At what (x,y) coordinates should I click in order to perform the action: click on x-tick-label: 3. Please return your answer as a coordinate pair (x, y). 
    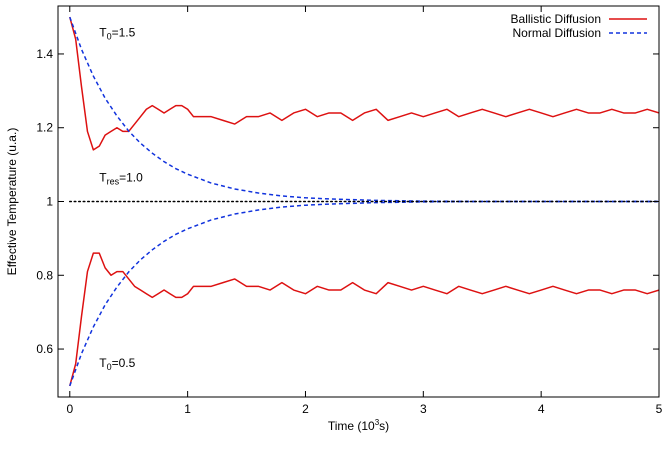
    Looking at the image, I should click on (423, 409).